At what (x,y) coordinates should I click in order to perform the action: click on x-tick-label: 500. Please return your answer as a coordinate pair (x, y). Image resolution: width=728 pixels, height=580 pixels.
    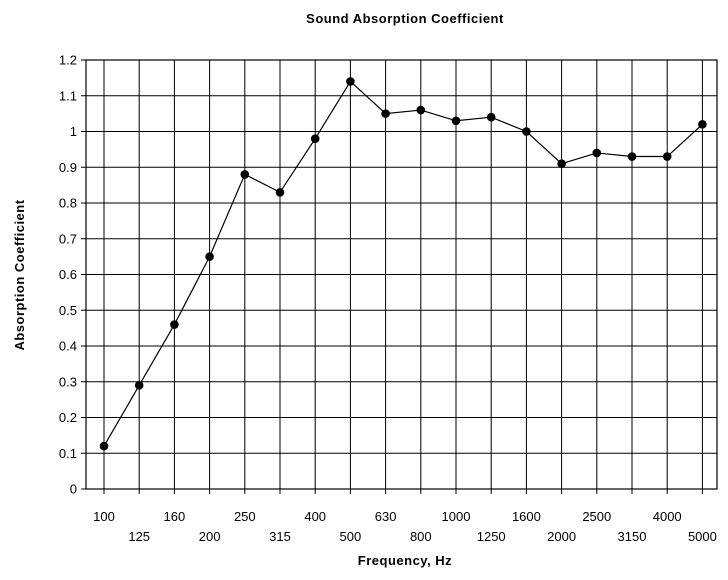
    Looking at the image, I should click on (351, 536).